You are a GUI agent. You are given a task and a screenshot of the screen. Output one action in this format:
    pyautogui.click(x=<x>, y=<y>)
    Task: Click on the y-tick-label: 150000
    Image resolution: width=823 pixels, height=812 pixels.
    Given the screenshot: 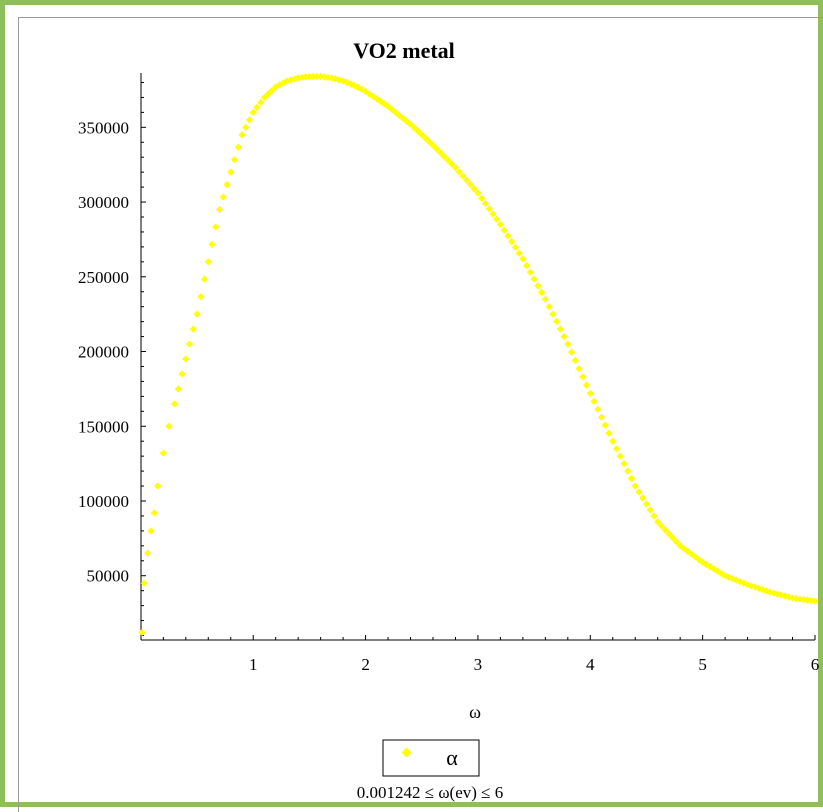 What is the action you would take?
    pyautogui.click(x=103, y=426)
    